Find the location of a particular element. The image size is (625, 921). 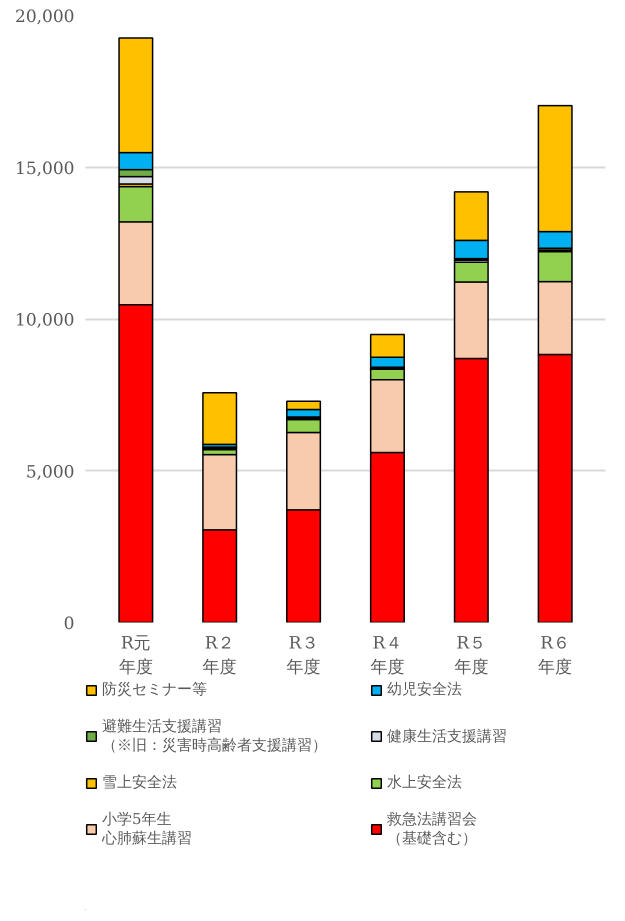

x-tick-label: R５年度 is located at coordinates (471, 656).